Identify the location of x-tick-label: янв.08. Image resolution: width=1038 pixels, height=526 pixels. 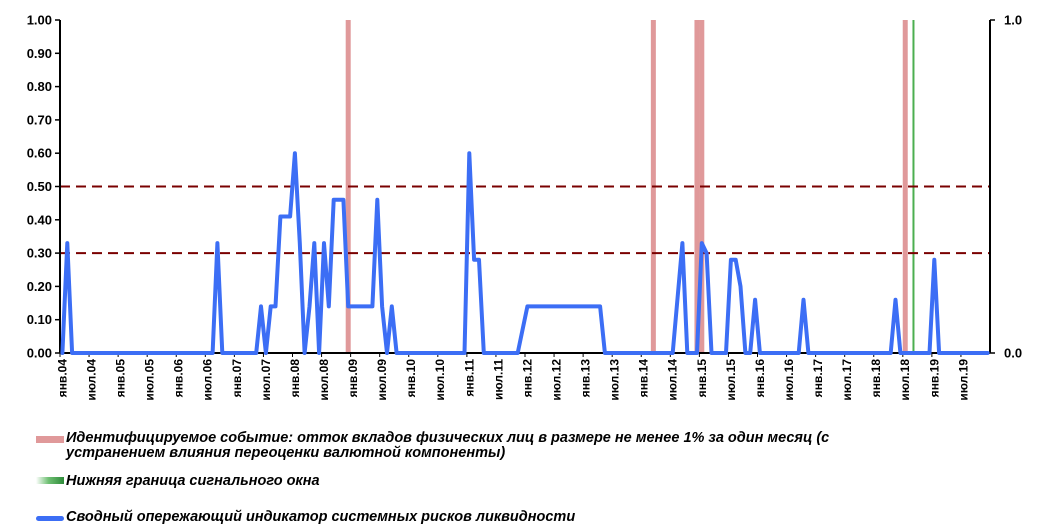
(295, 378).